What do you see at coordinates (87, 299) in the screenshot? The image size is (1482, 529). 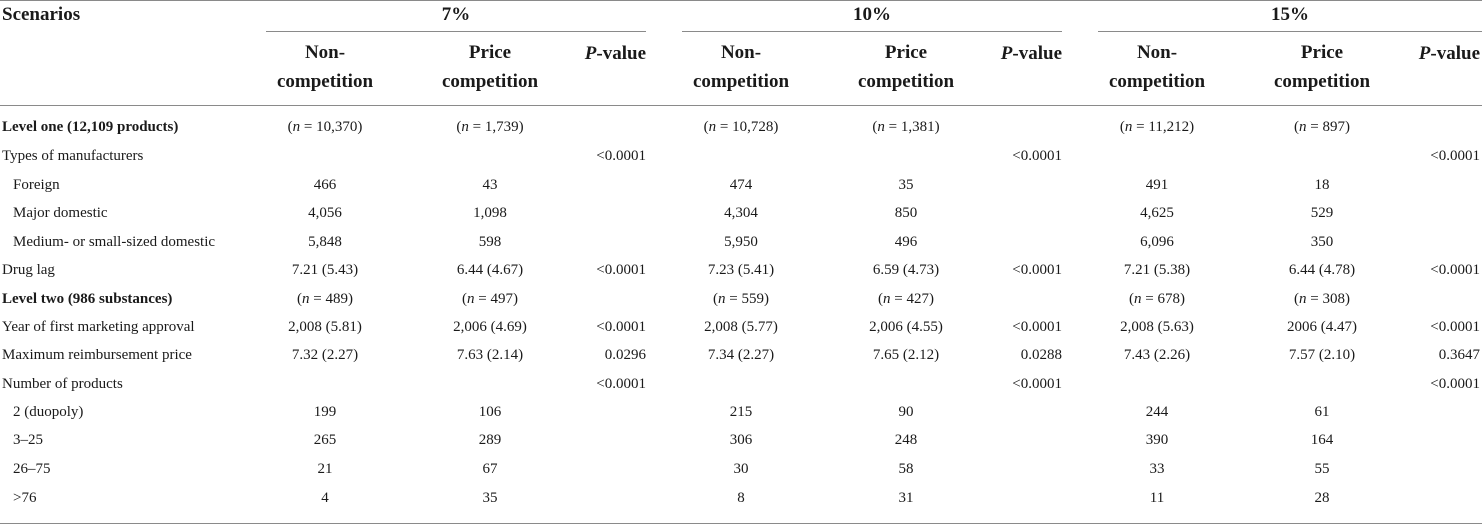 I see `row-label: Level two (986 substances)` at bounding box center [87, 299].